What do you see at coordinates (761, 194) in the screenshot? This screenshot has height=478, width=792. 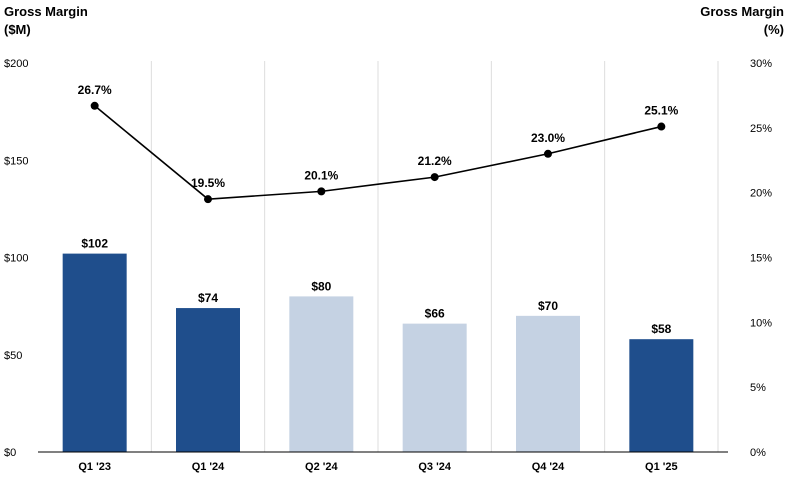 I see `right-tick-label-4: 20%` at bounding box center [761, 194].